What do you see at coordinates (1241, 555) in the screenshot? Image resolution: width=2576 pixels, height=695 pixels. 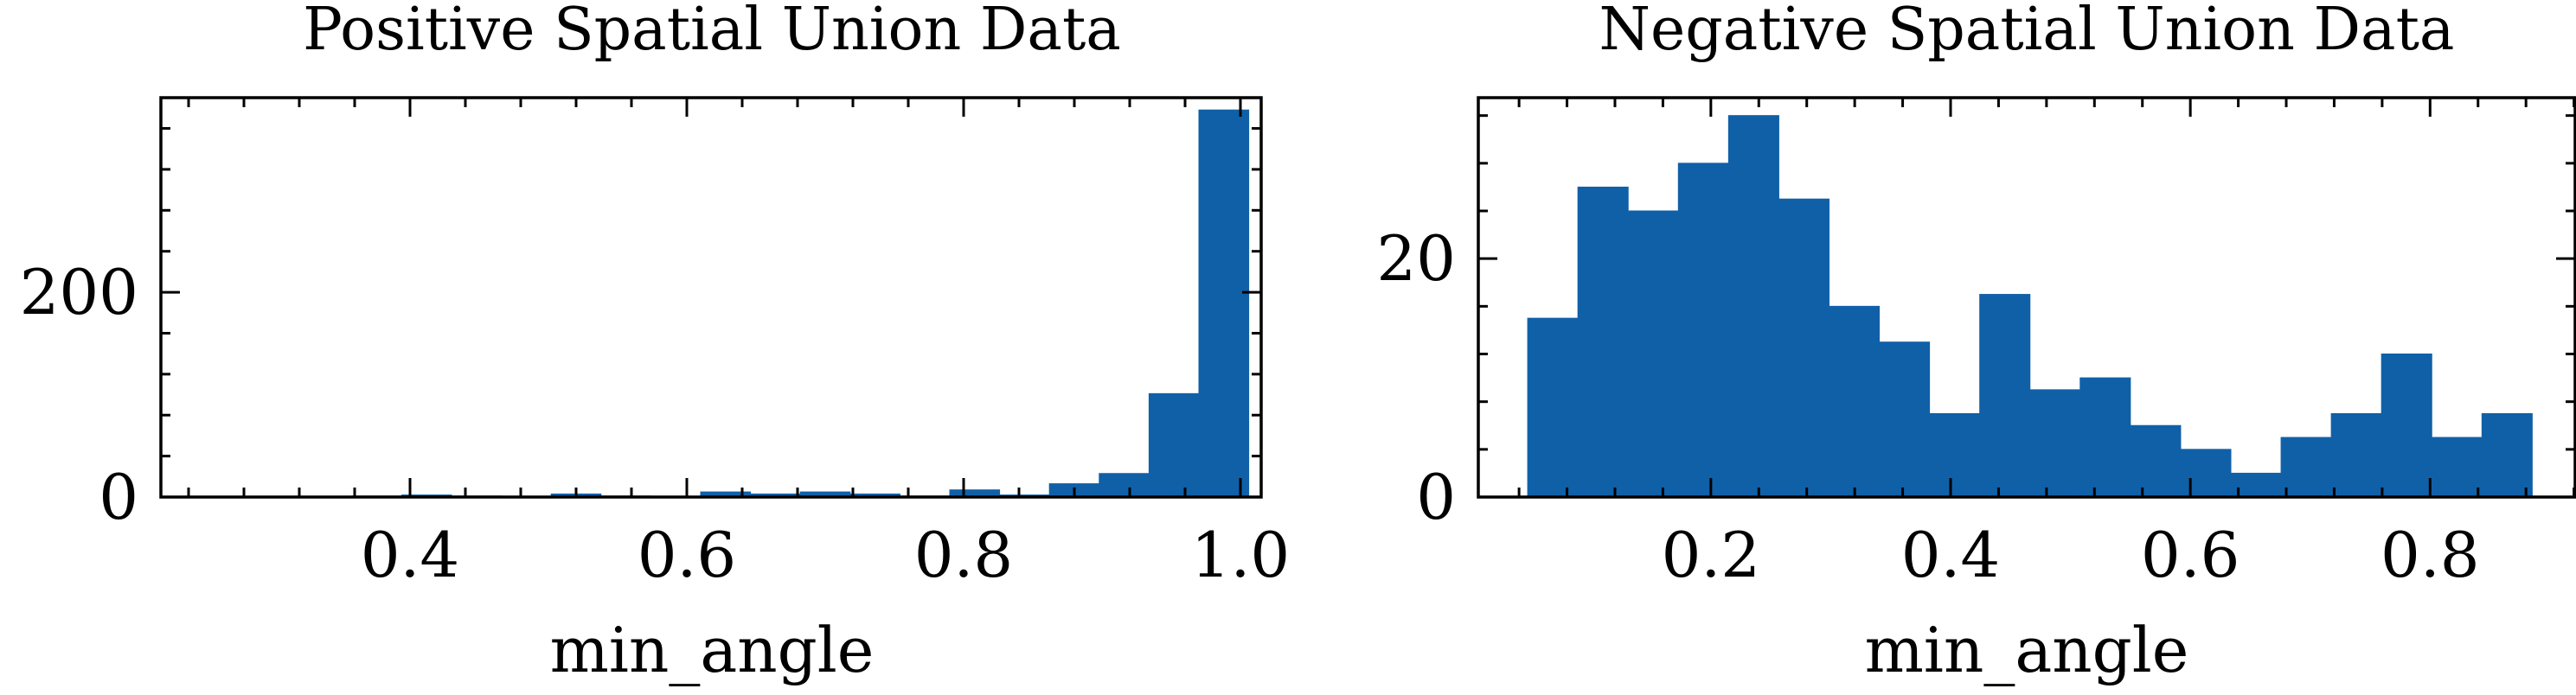 I see `x-tick-label: 1.0` at bounding box center [1241, 555].